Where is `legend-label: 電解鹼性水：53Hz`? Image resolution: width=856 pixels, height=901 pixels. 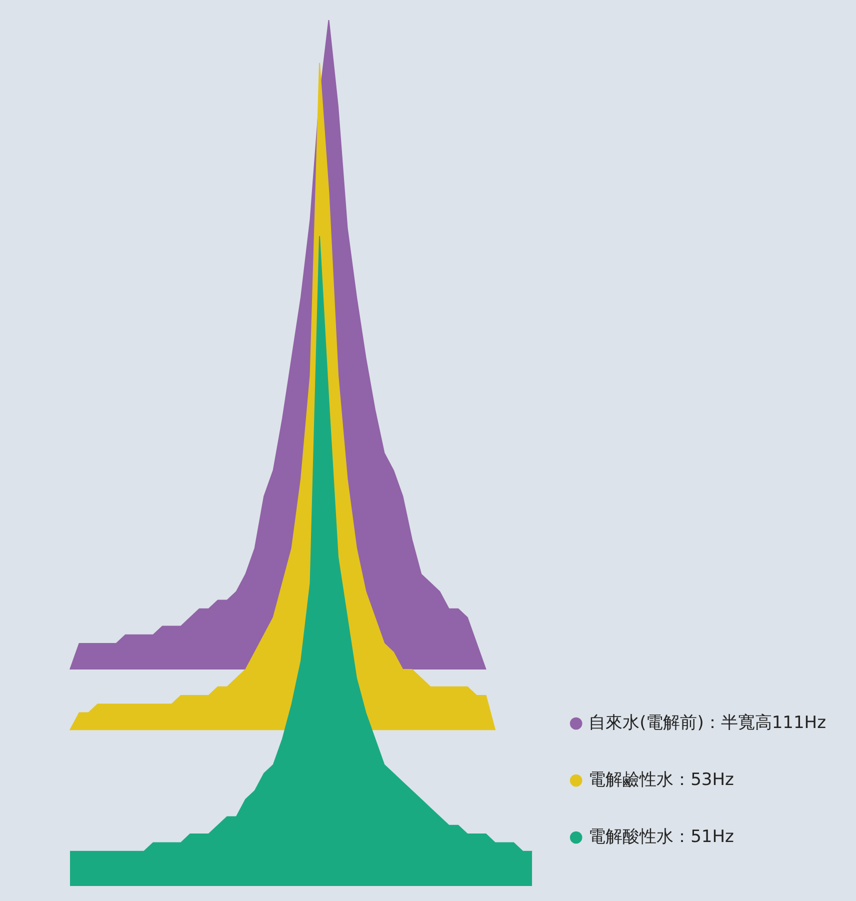
legend-label: 電解鹼性水：53Hz is located at coordinates (661, 780).